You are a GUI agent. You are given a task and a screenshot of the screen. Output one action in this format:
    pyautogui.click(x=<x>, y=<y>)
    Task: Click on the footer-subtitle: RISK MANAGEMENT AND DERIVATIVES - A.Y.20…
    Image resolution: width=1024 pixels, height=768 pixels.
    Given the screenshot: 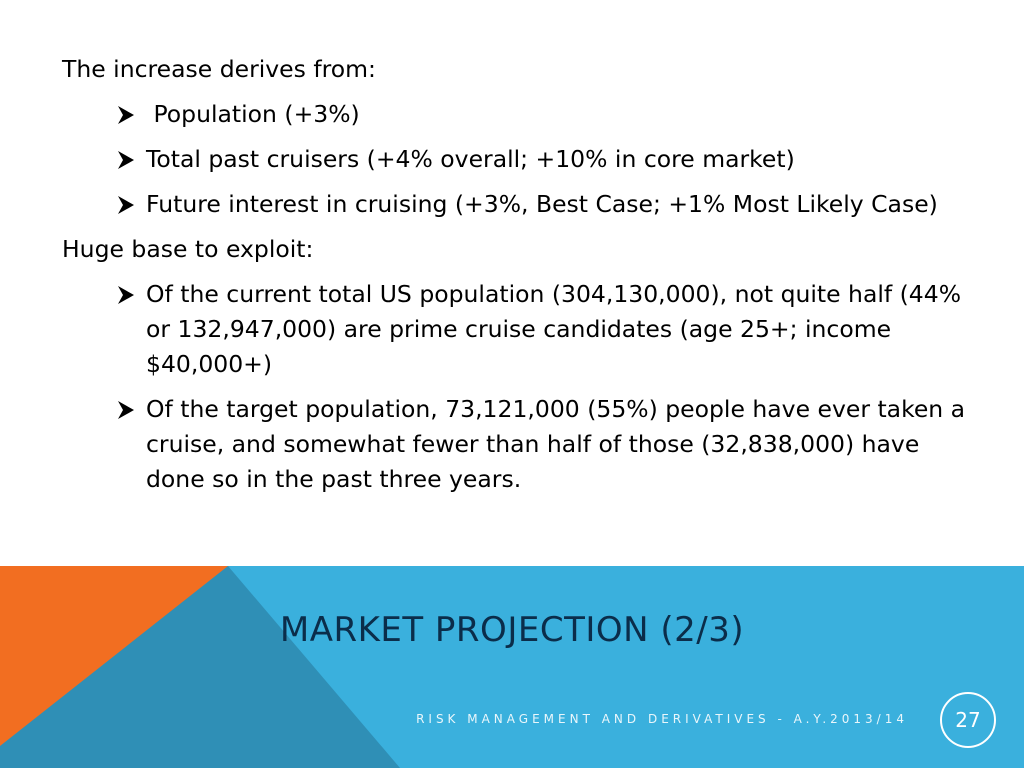 What is the action you would take?
    pyautogui.click(x=662, y=719)
    